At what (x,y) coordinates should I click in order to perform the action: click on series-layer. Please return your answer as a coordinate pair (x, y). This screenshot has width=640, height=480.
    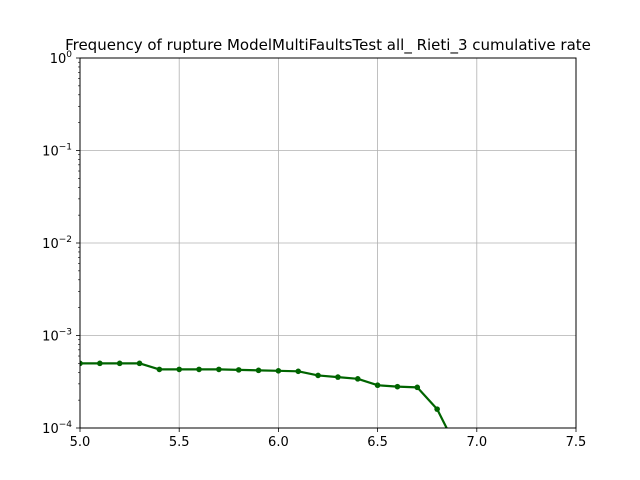
    Looking at the image, I should click on (264, 394).